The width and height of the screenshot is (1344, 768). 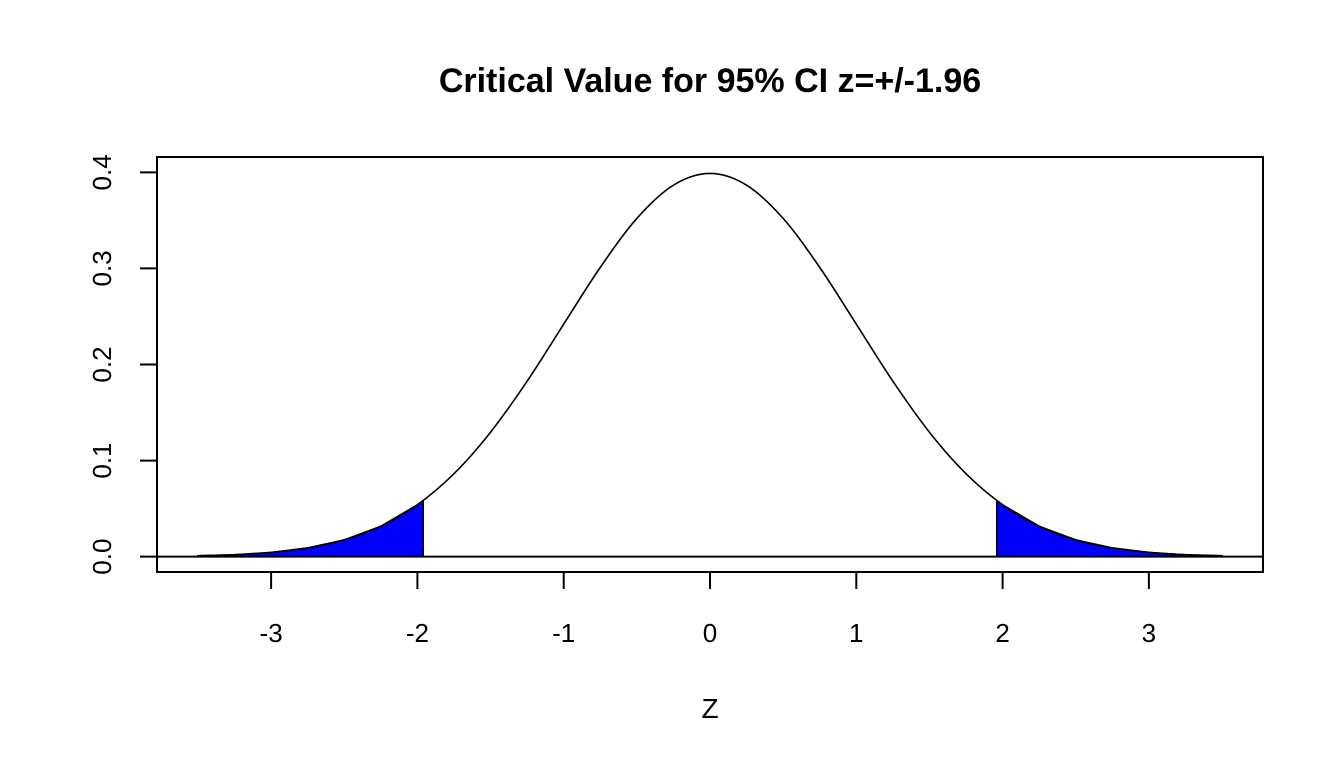 What do you see at coordinates (710, 528) in the screenshot?
I see `shaded-tail-regions` at bounding box center [710, 528].